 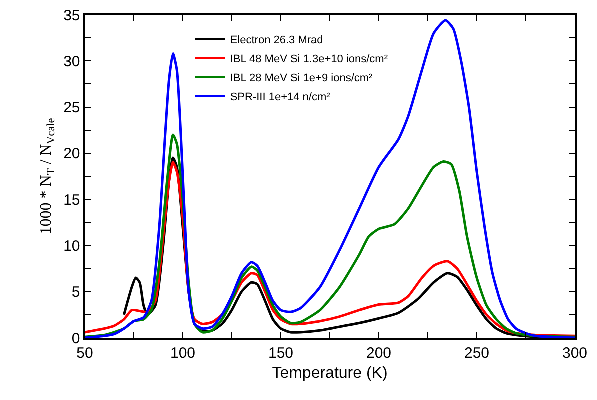 What do you see at coordinates (76, 339) in the screenshot?
I see `y-tick-label: 0` at bounding box center [76, 339].